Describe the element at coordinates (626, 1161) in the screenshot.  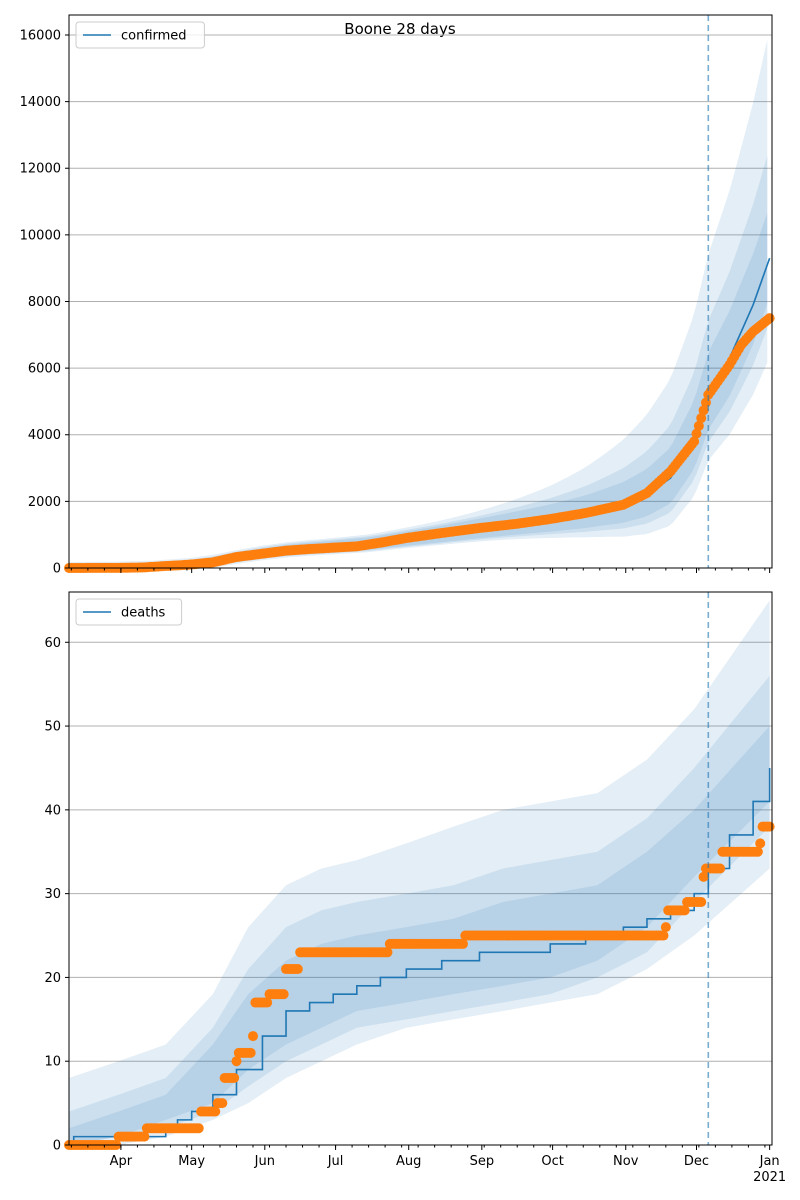
I see `x-tick-label: Nov` at that location.